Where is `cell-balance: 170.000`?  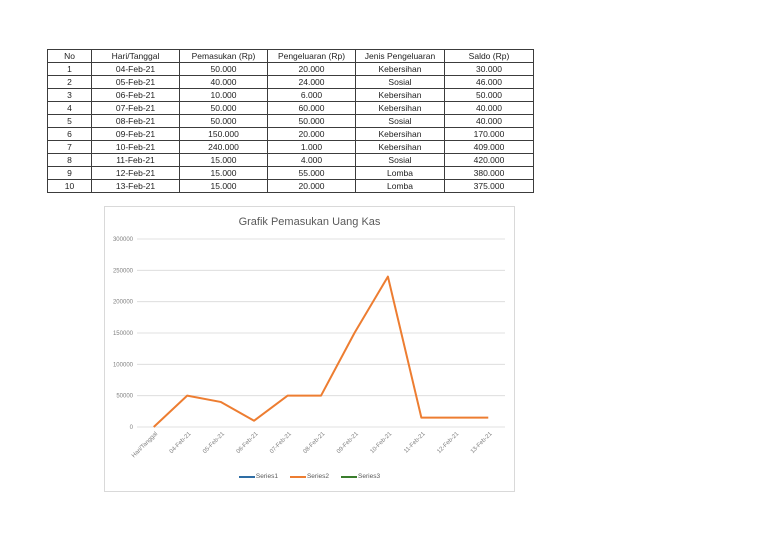 cell-balance: 170.000 is located at coordinates (489, 134).